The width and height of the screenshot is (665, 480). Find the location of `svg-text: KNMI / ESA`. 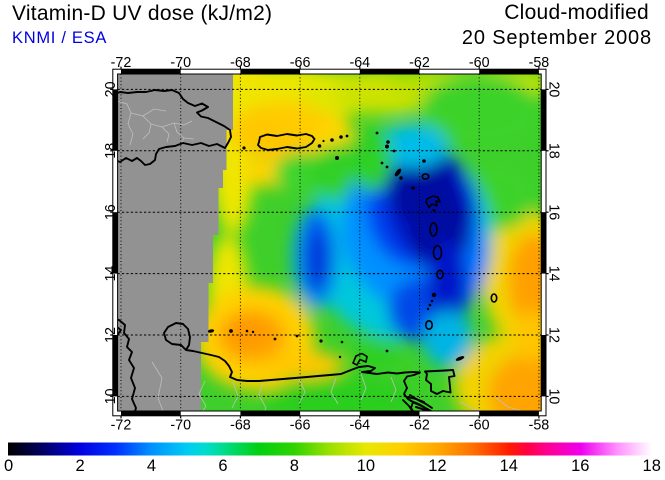

svg-text: KNMI / ESA is located at coordinates (59, 38).